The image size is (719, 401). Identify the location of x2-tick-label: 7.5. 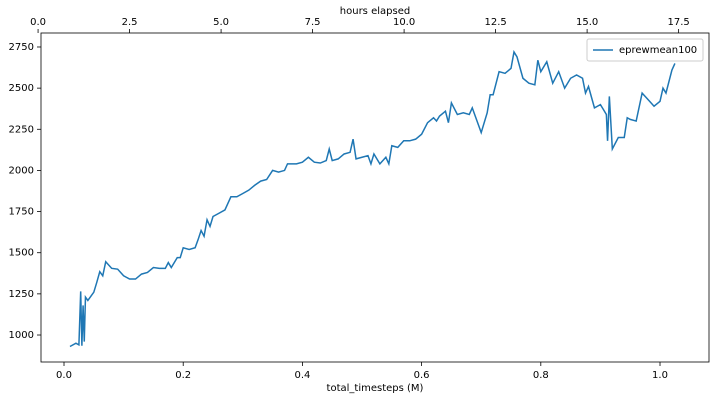
(313, 22).